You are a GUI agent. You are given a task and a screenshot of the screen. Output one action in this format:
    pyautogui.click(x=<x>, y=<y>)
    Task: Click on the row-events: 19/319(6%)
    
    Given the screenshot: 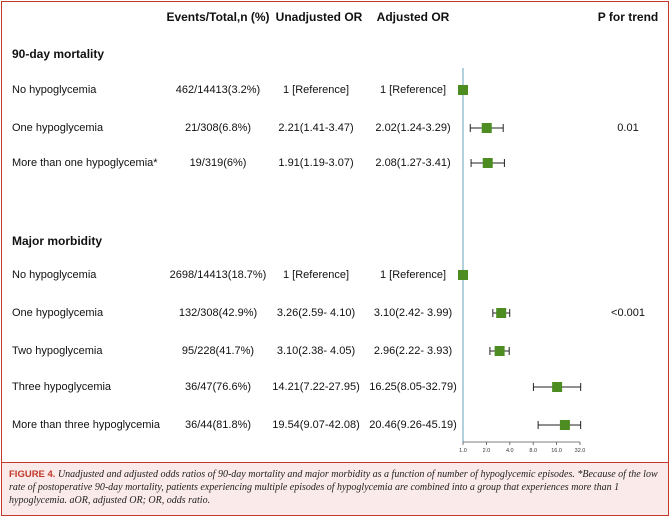 What is the action you would take?
    pyautogui.click(x=218, y=163)
    